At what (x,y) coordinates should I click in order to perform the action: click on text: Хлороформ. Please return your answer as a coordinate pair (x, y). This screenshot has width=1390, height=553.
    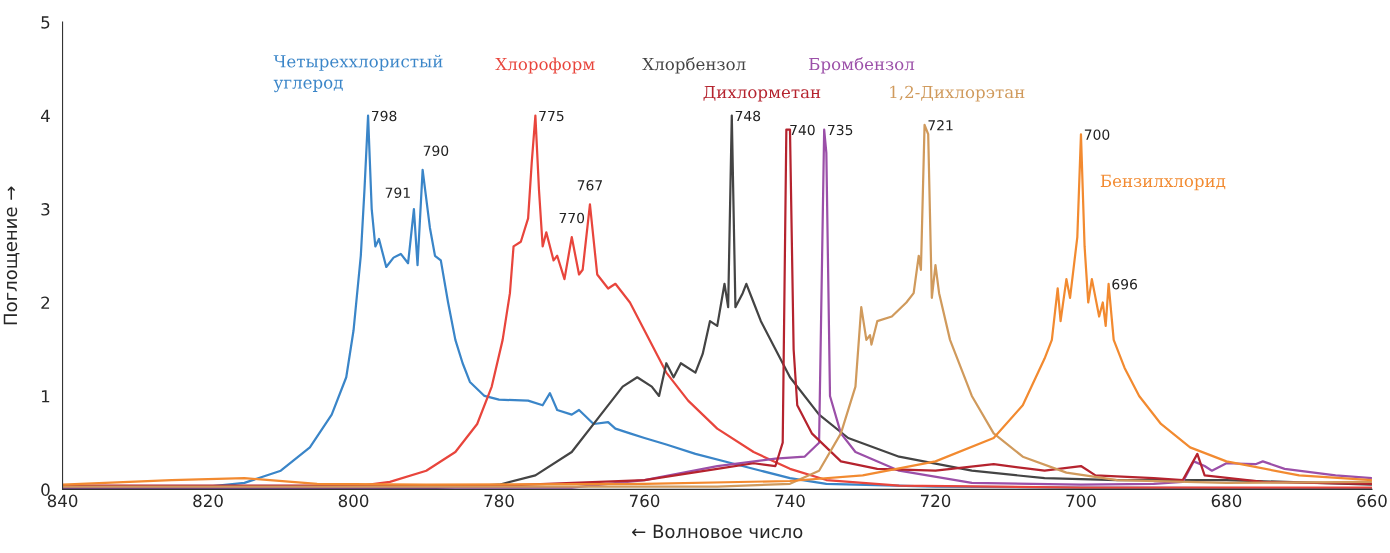
    Looking at the image, I should click on (545, 65).